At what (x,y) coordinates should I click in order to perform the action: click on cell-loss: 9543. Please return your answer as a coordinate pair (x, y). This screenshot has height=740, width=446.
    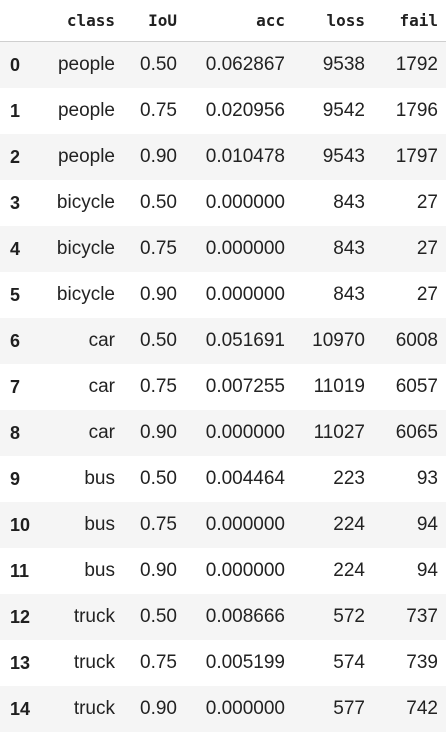
    Looking at the image, I should click on (333, 157).